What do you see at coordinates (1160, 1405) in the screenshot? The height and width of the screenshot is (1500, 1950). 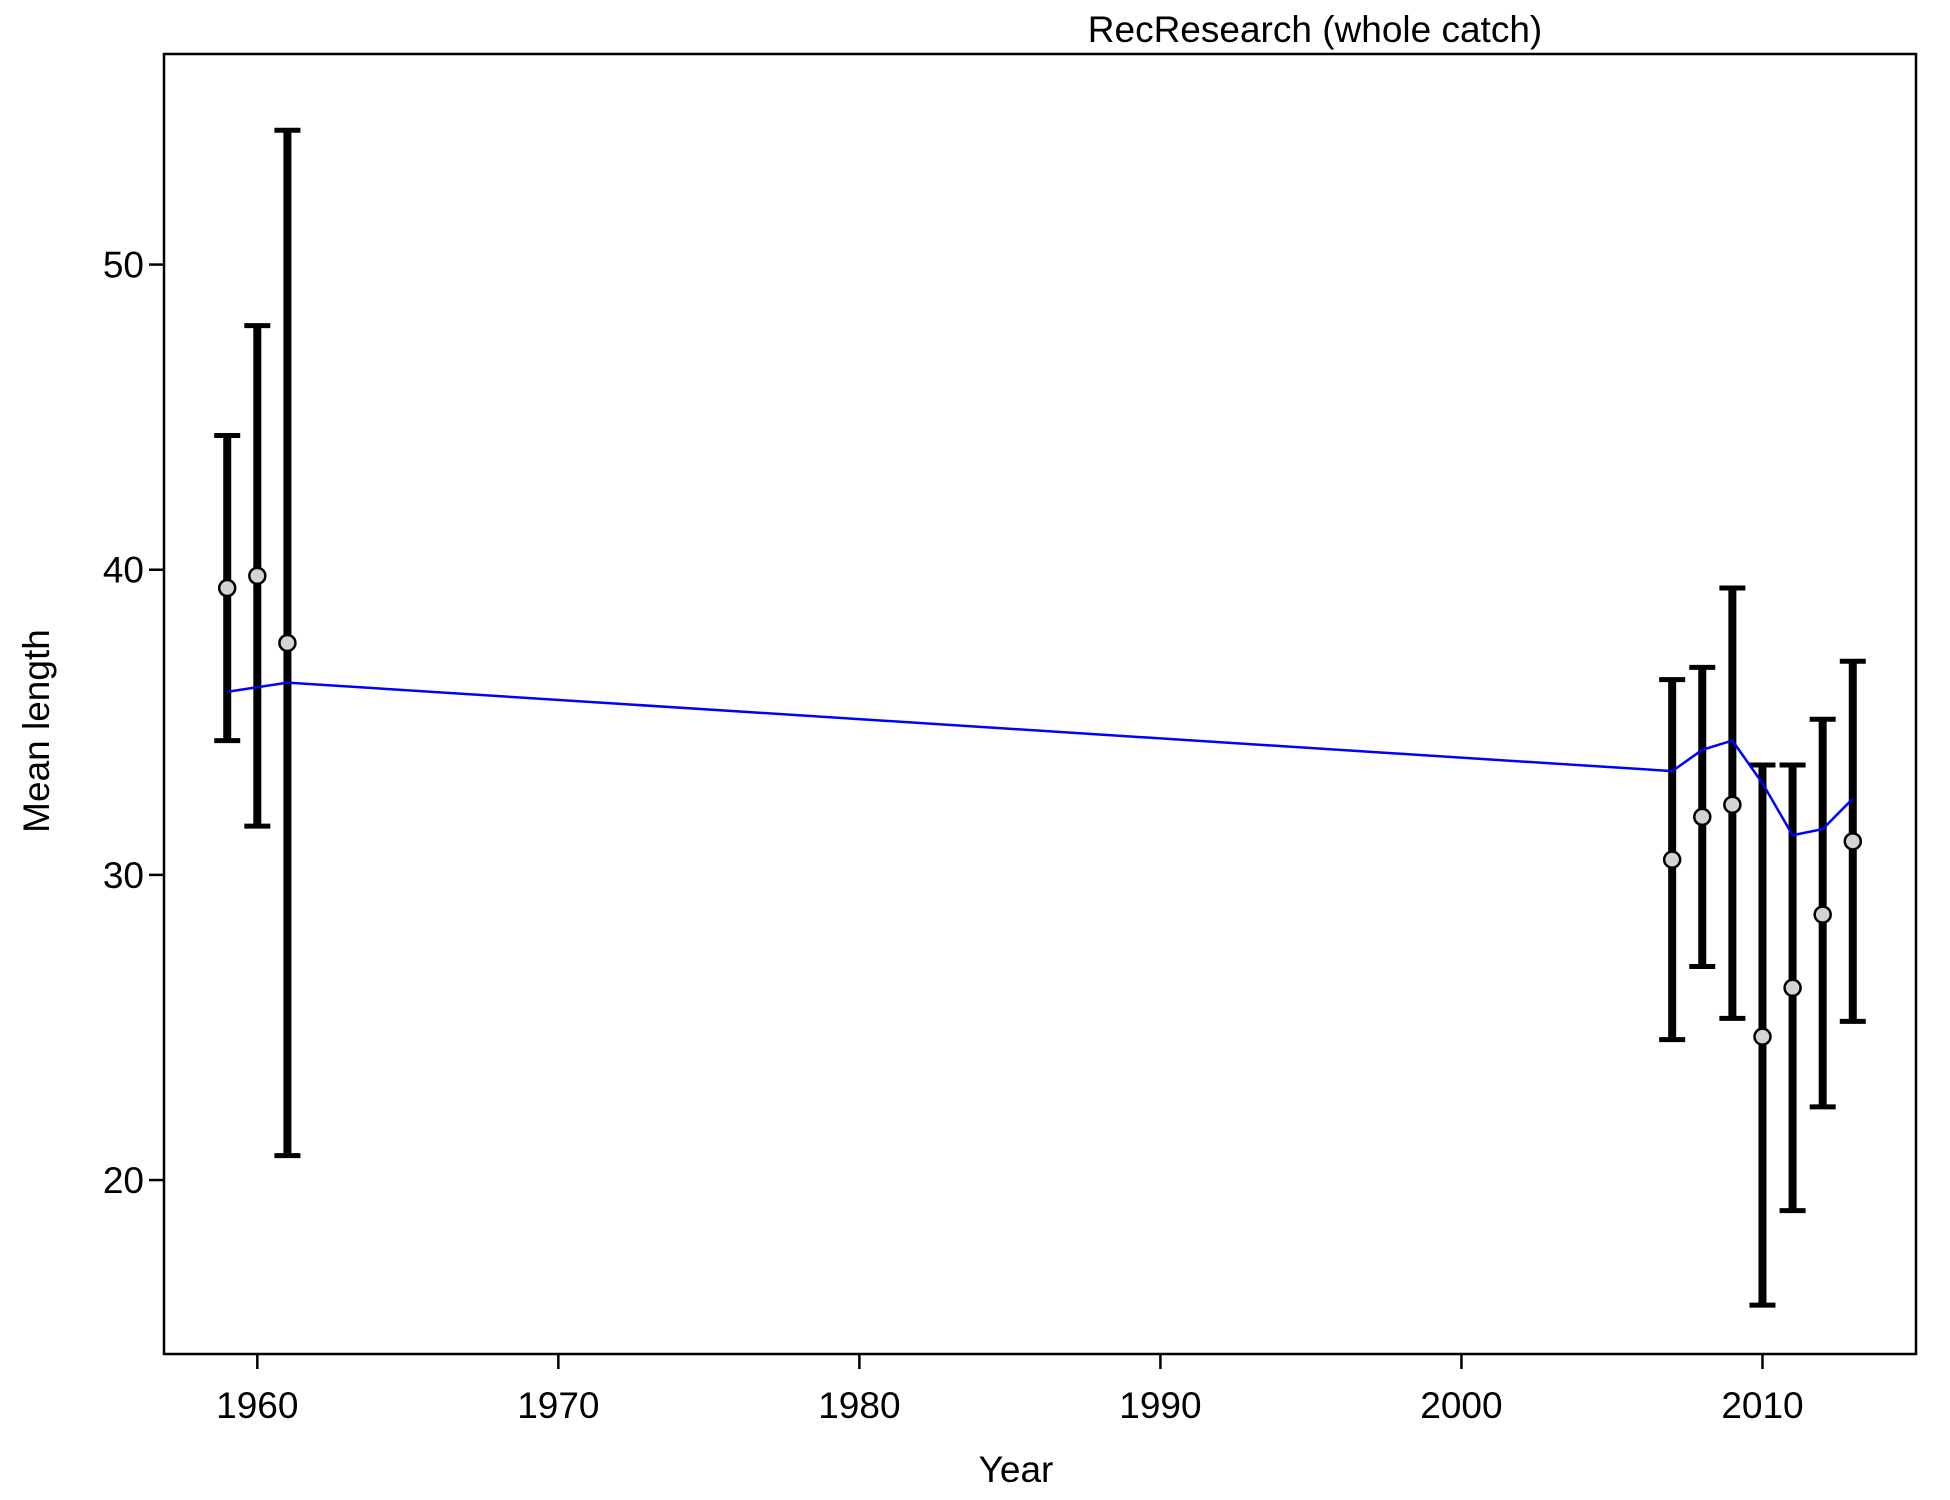 I see `x-tick-label: 1990` at bounding box center [1160, 1405].